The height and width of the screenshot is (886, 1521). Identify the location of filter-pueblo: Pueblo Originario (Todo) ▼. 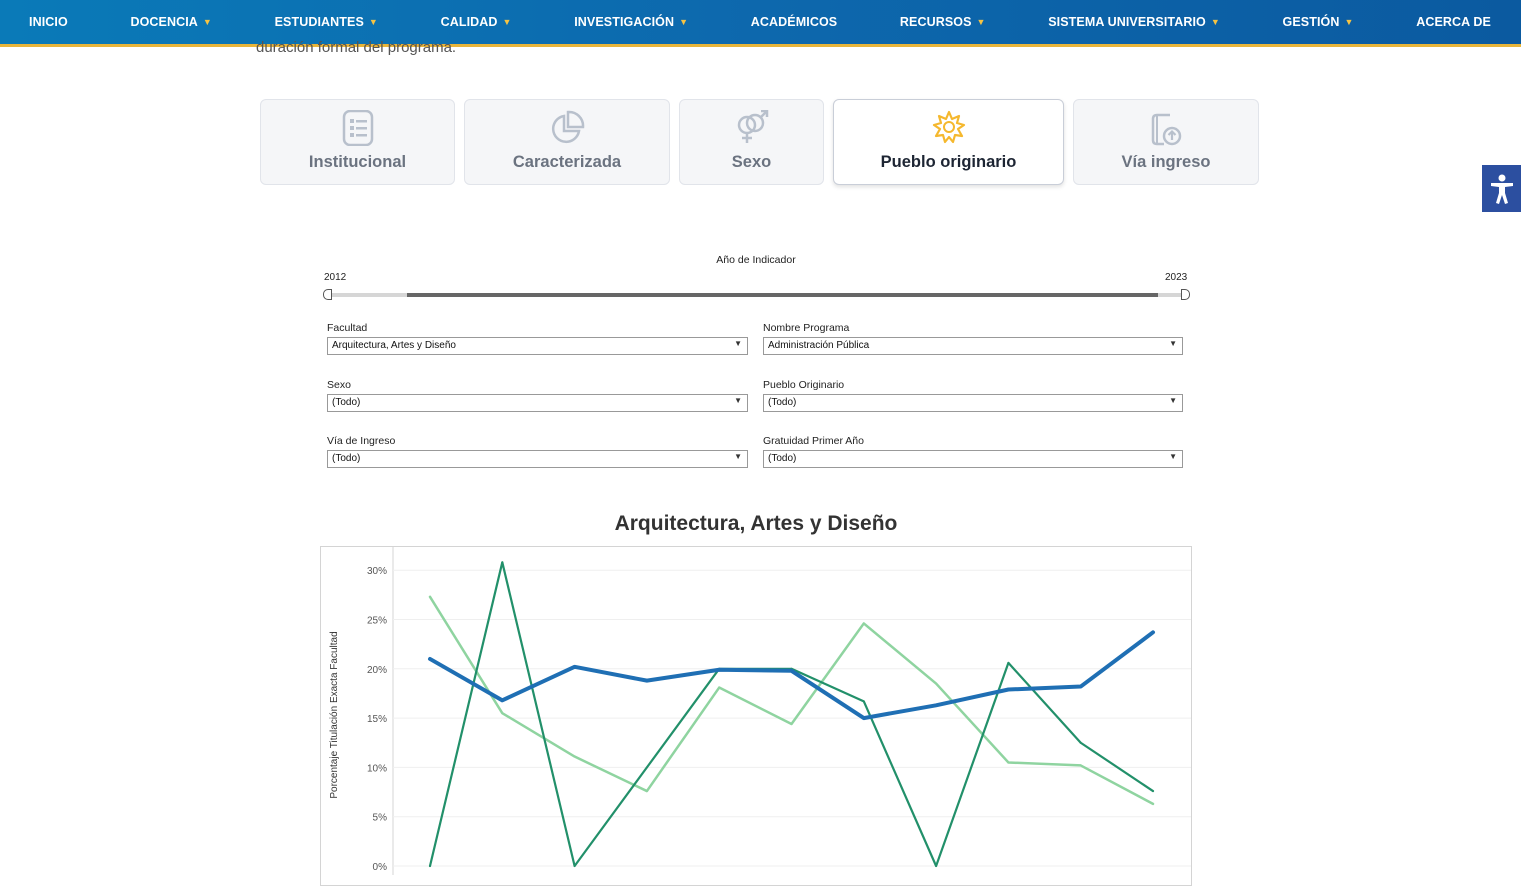
(973, 395).